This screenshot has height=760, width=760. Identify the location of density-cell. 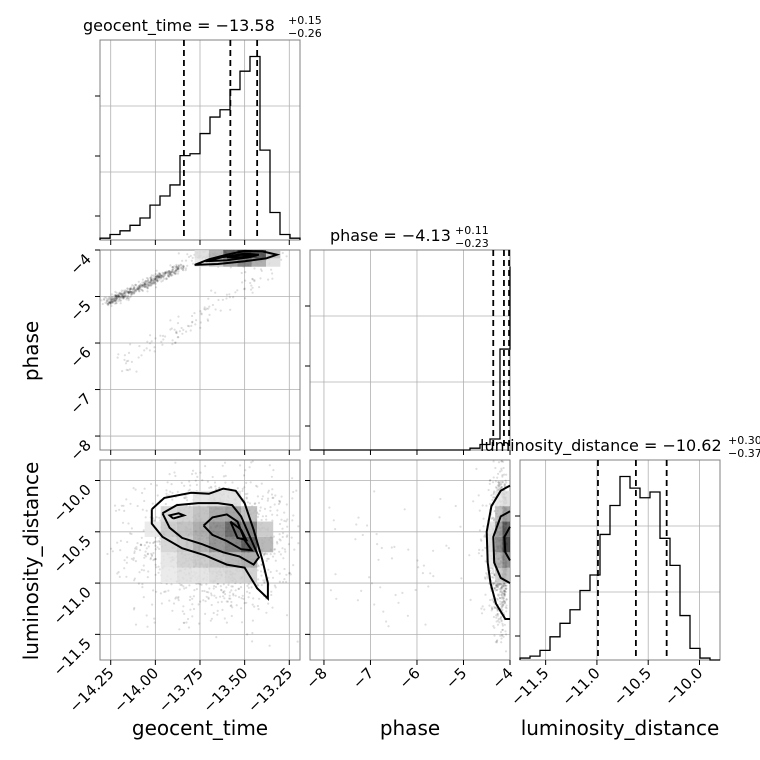
(259, 262).